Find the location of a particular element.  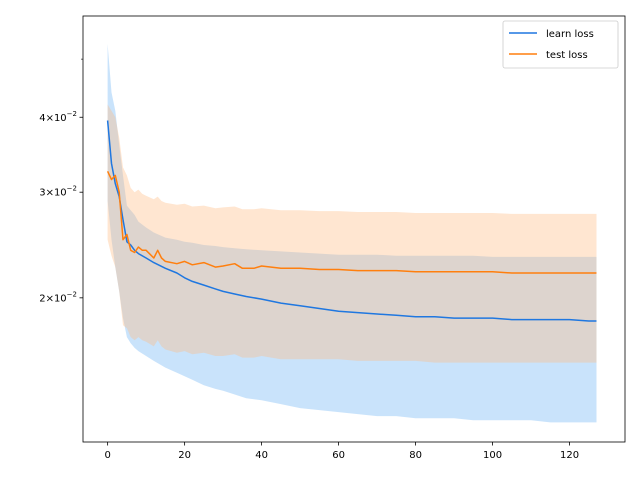

legend: learn loss test loss is located at coordinates (560, 44).